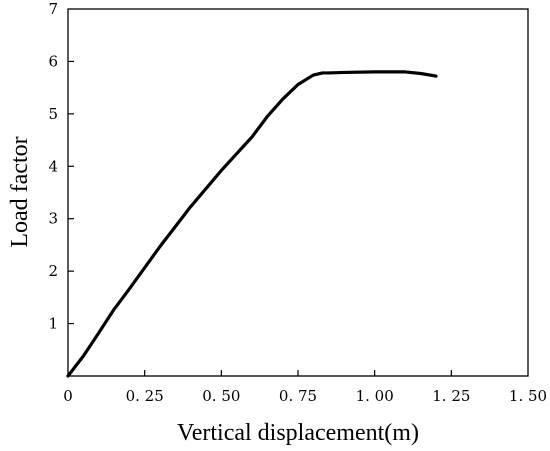 This screenshot has width=550, height=451. What do you see at coordinates (53, 61) in the screenshot?
I see `y-tick-label: 6` at bounding box center [53, 61].